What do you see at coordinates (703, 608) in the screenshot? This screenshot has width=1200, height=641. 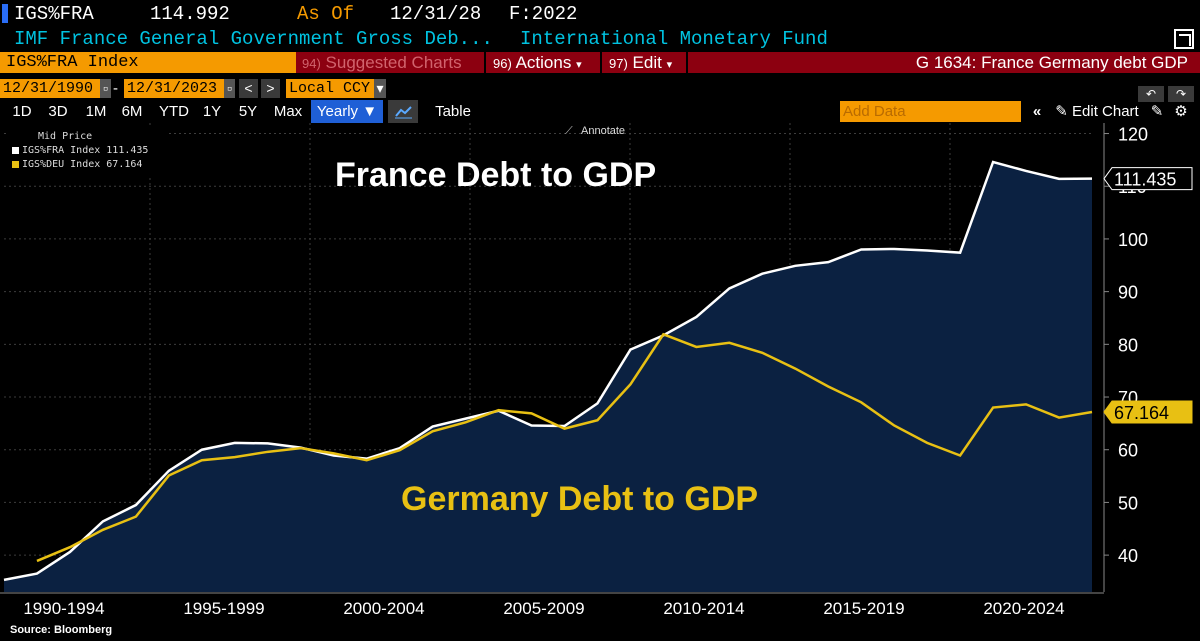 I see `x-tick-label: 2010-2014` at bounding box center [703, 608].